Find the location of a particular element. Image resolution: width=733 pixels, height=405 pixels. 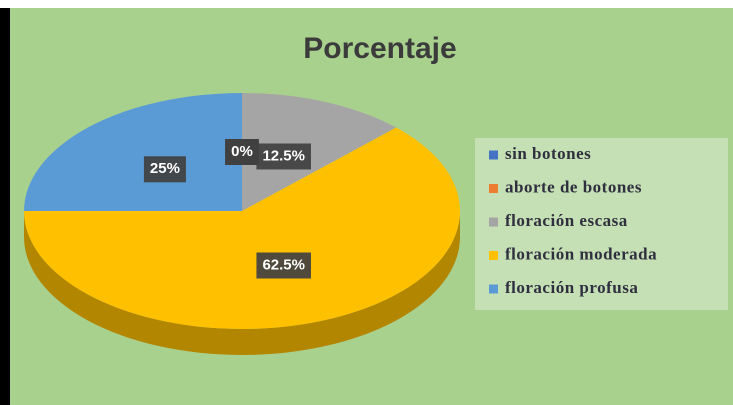

left-edge is located at coordinates (5, 206).